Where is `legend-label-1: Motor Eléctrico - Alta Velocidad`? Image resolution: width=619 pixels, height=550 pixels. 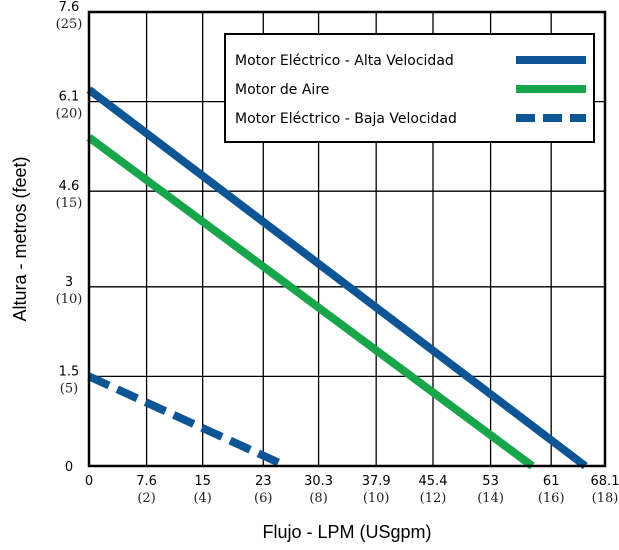
legend-label-1: Motor Eléctrico - Alta Velocidad is located at coordinates (344, 61).